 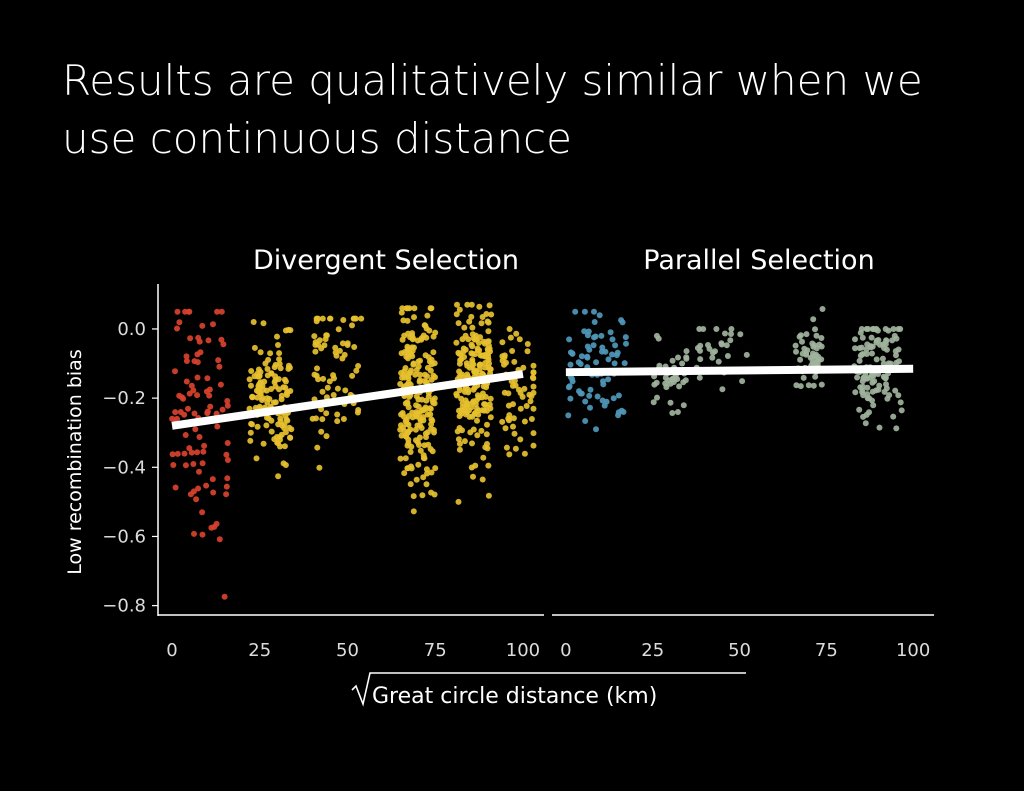 I want to click on panel-title-parallel: Parallel Selection, so click(x=758, y=260).